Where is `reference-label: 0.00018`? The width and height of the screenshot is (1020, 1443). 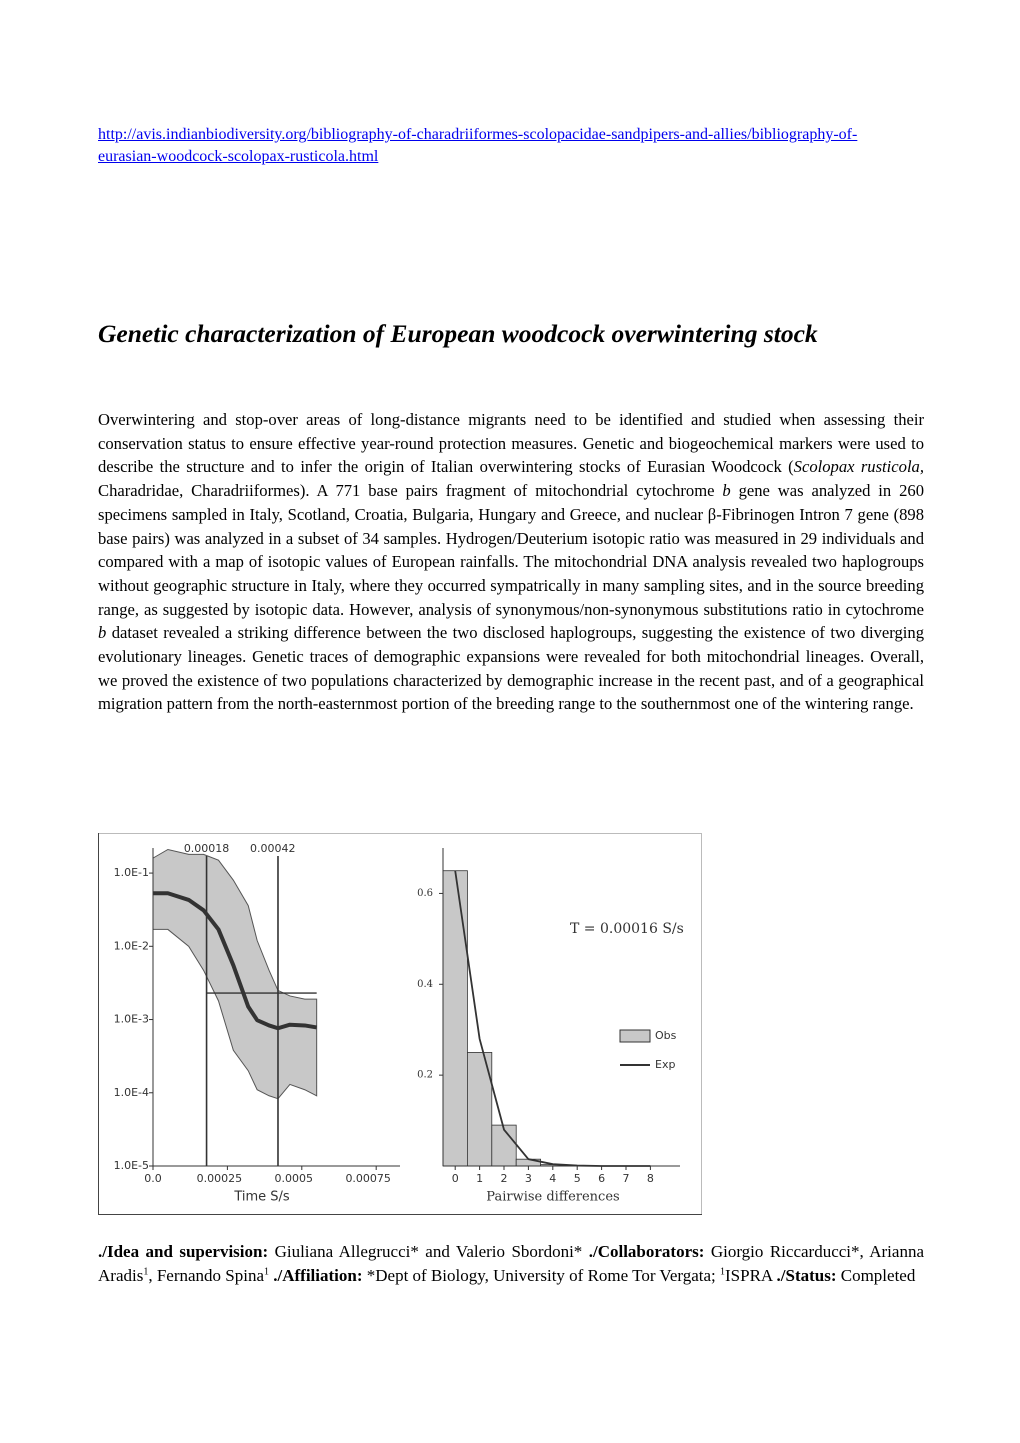 reference-label: 0.00018 is located at coordinates (207, 848).